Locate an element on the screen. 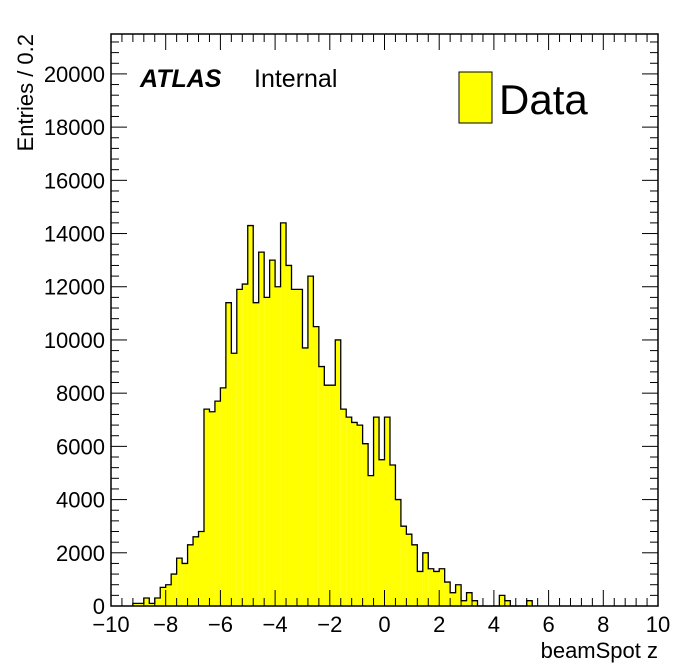 Image resolution: width=696 pixels, height=672 pixels. y-tick-label: 2000 is located at coordinates (80, 553).